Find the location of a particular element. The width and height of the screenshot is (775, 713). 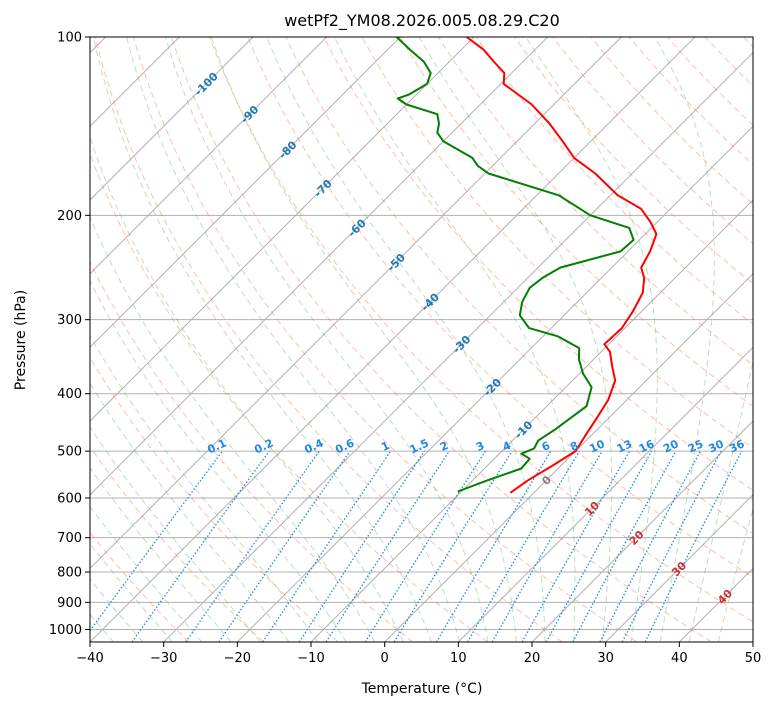

isotherm-label: -90 is located at coordinates (249, 114).